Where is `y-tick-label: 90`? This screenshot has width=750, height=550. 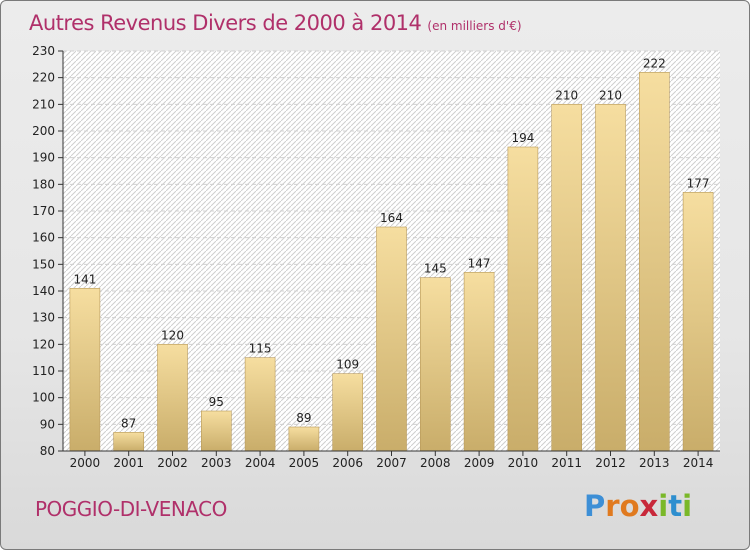
y-tick-label: 90 is located at coordinates (47, 424).